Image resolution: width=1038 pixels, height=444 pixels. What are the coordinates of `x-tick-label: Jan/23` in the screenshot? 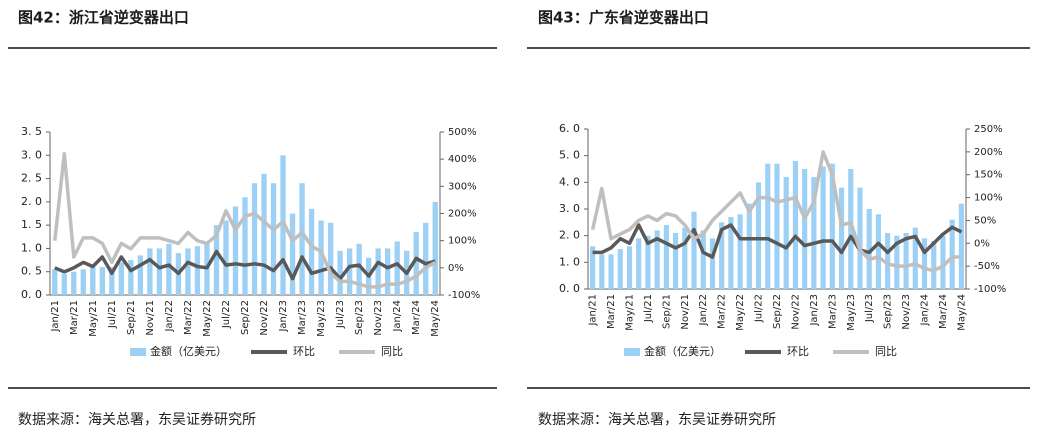 It's located at (814, 310).